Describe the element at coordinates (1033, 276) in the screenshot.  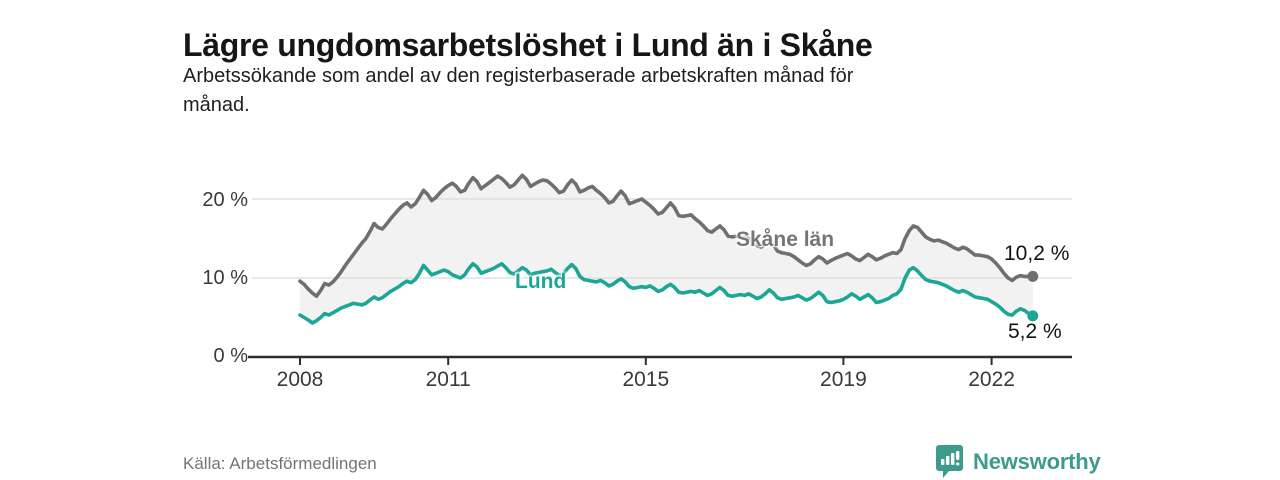
I see `end-dot-skane` at that location.